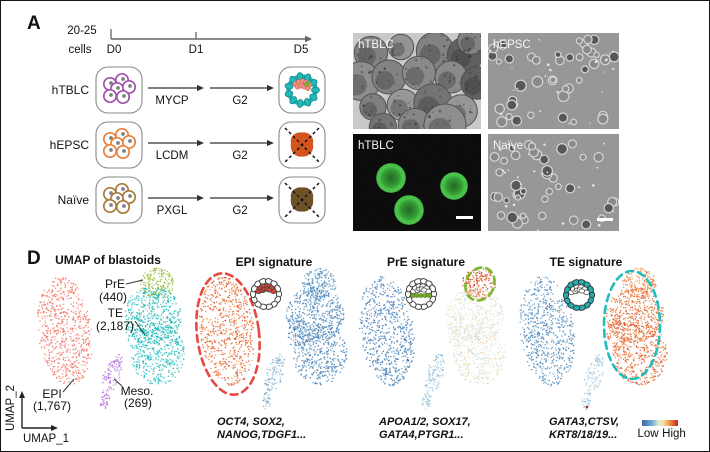 This screenshot has width=710, height=452. What do you see at coordinates (302, 90) in the screenshot?
I see `blastoid-icon` at bounding box center [302, 90].